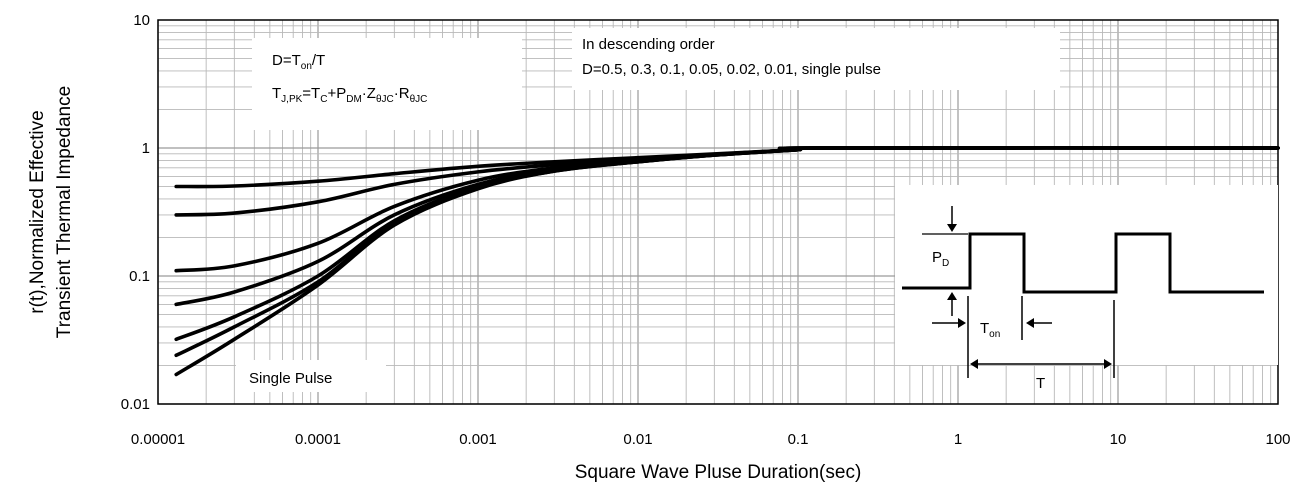 This screenshot has height=489, width=1298. What do you see at coordinates (135, 404) in the screenshot?
I see `y-tick-label: 0.01` at bounding box center [135, 404].